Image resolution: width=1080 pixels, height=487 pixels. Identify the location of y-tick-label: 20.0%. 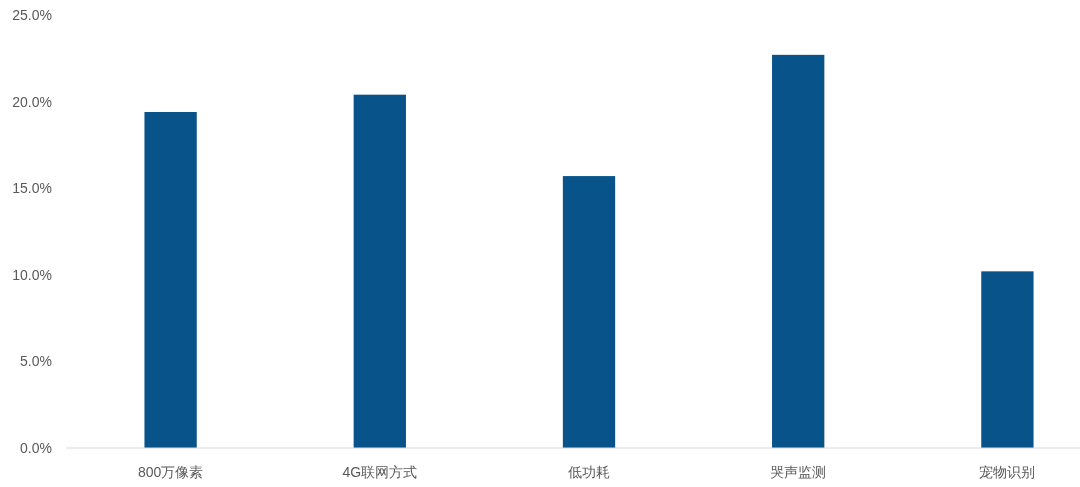
(32, 101).